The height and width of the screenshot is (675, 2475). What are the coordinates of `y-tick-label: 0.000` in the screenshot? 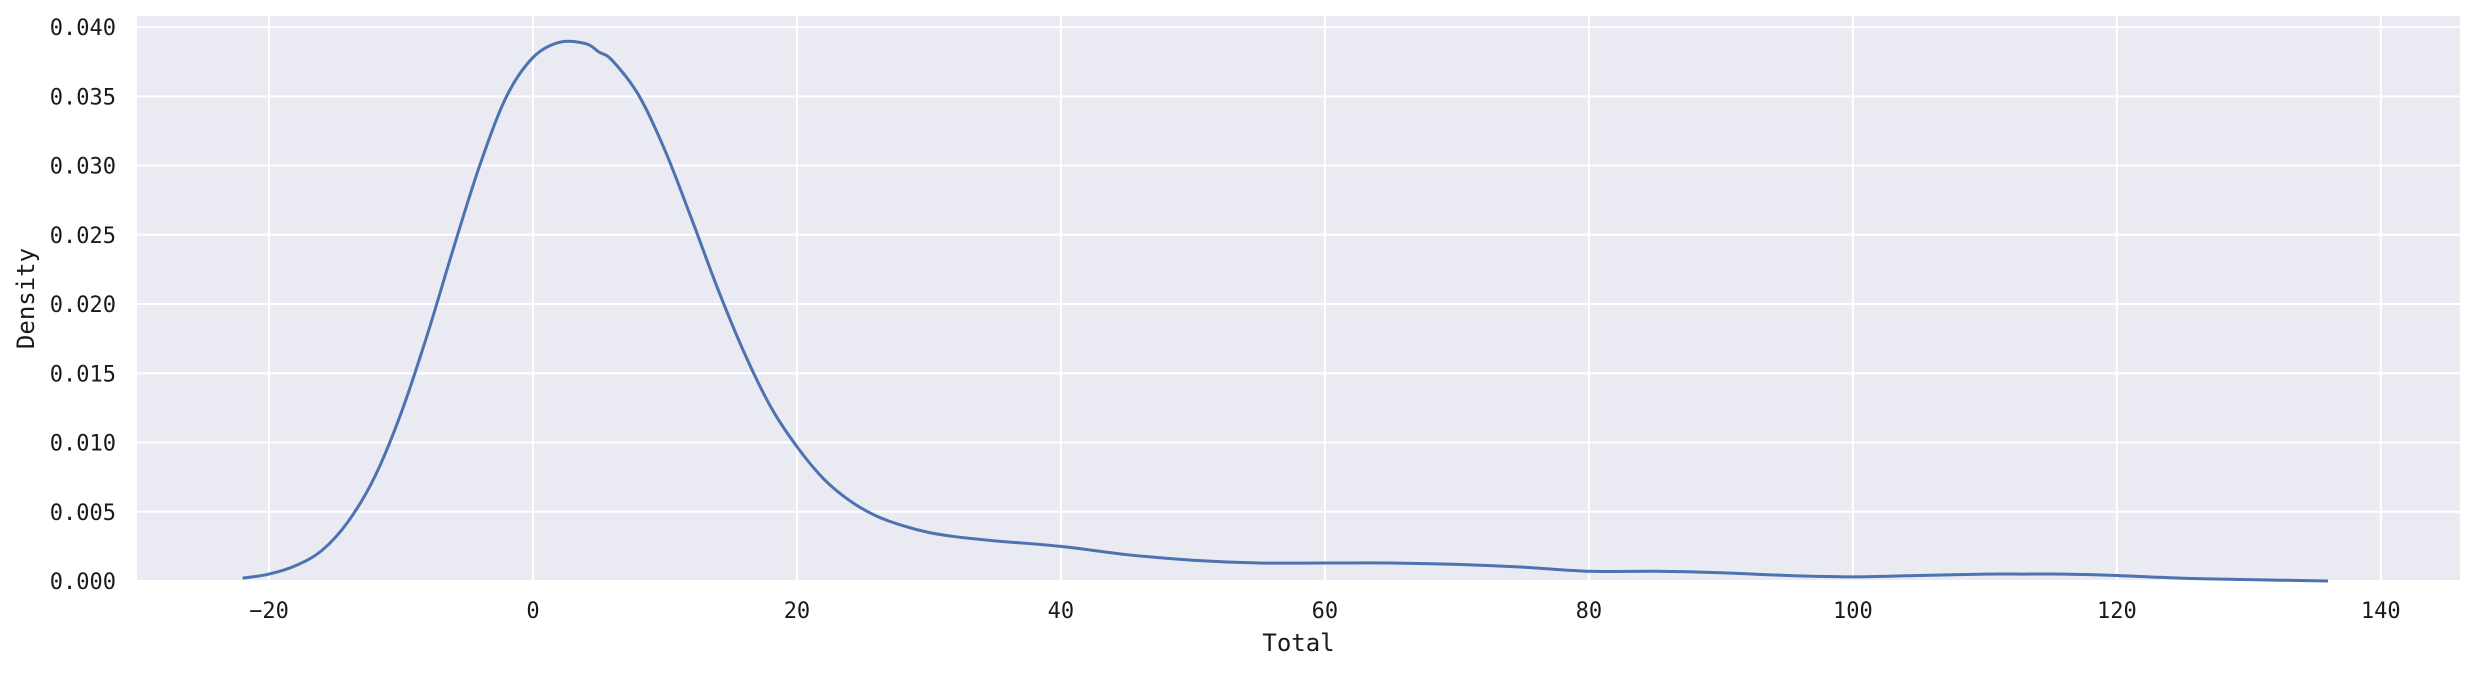 It's located at (83, 582).